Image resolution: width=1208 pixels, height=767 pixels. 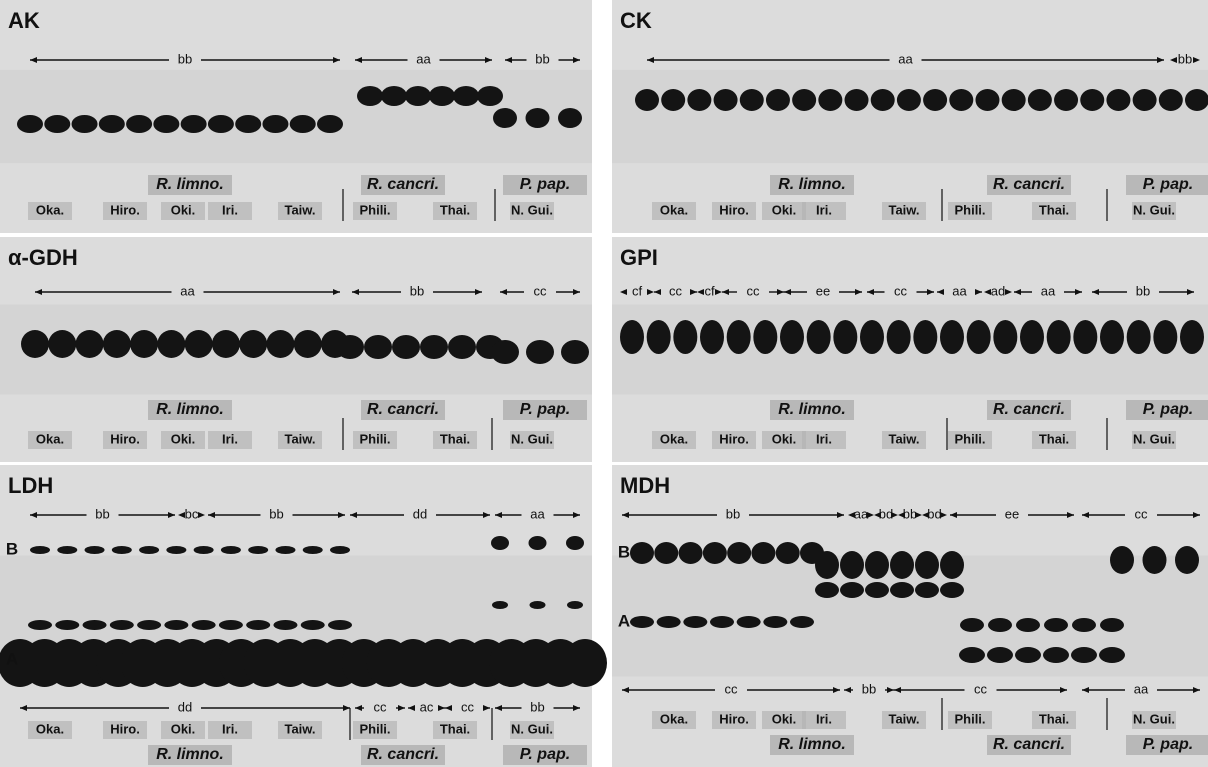 What do you see at coordinates (934, 513) in the screenshot?
I see `genotype-label: bd` at bounding box center [934, 513].